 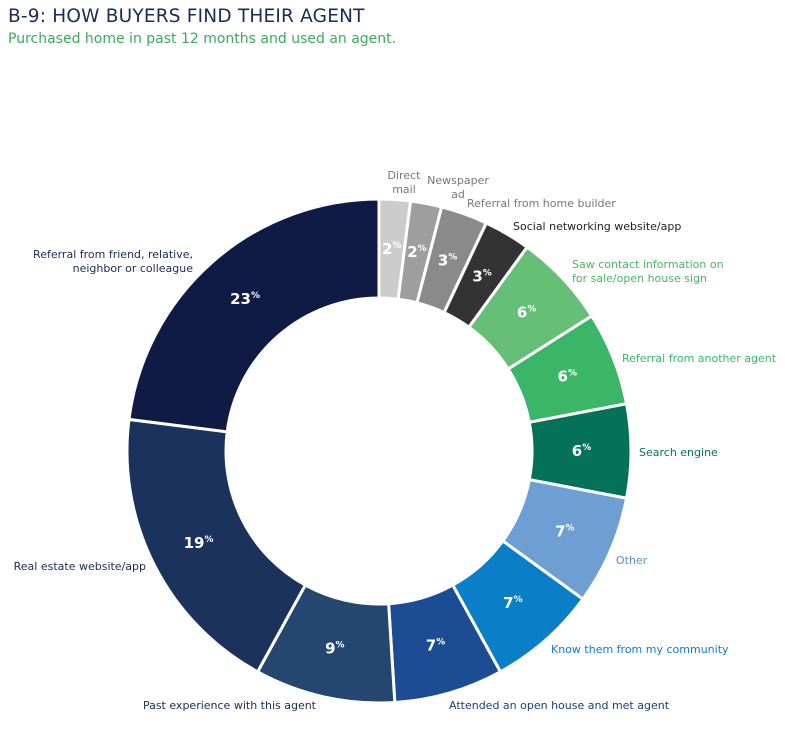 I want to click on value-label-referral-from-home-builder: 3%, so click(x=447, y=260).